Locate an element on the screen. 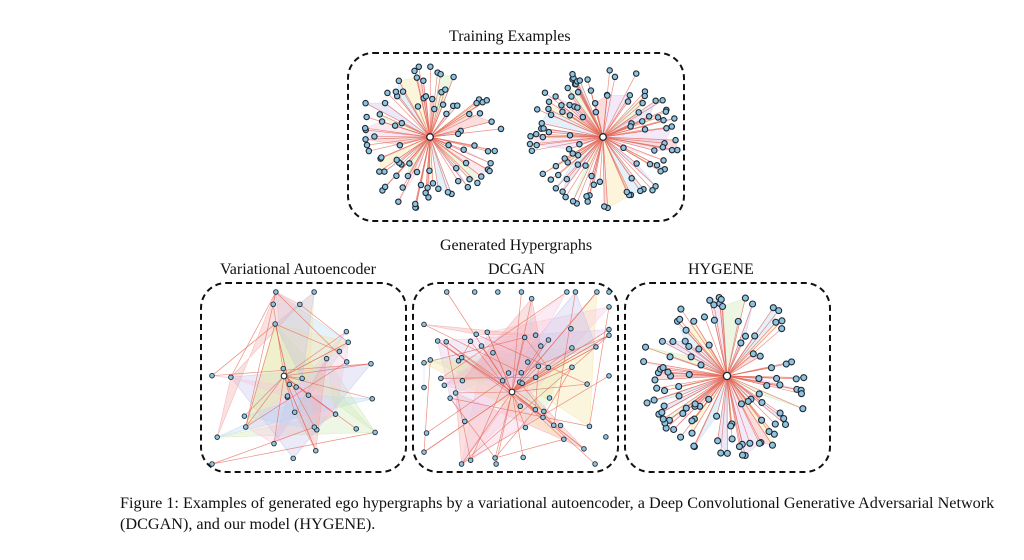  training-examples-title: Training Examples is located at coordinates (510, 36).